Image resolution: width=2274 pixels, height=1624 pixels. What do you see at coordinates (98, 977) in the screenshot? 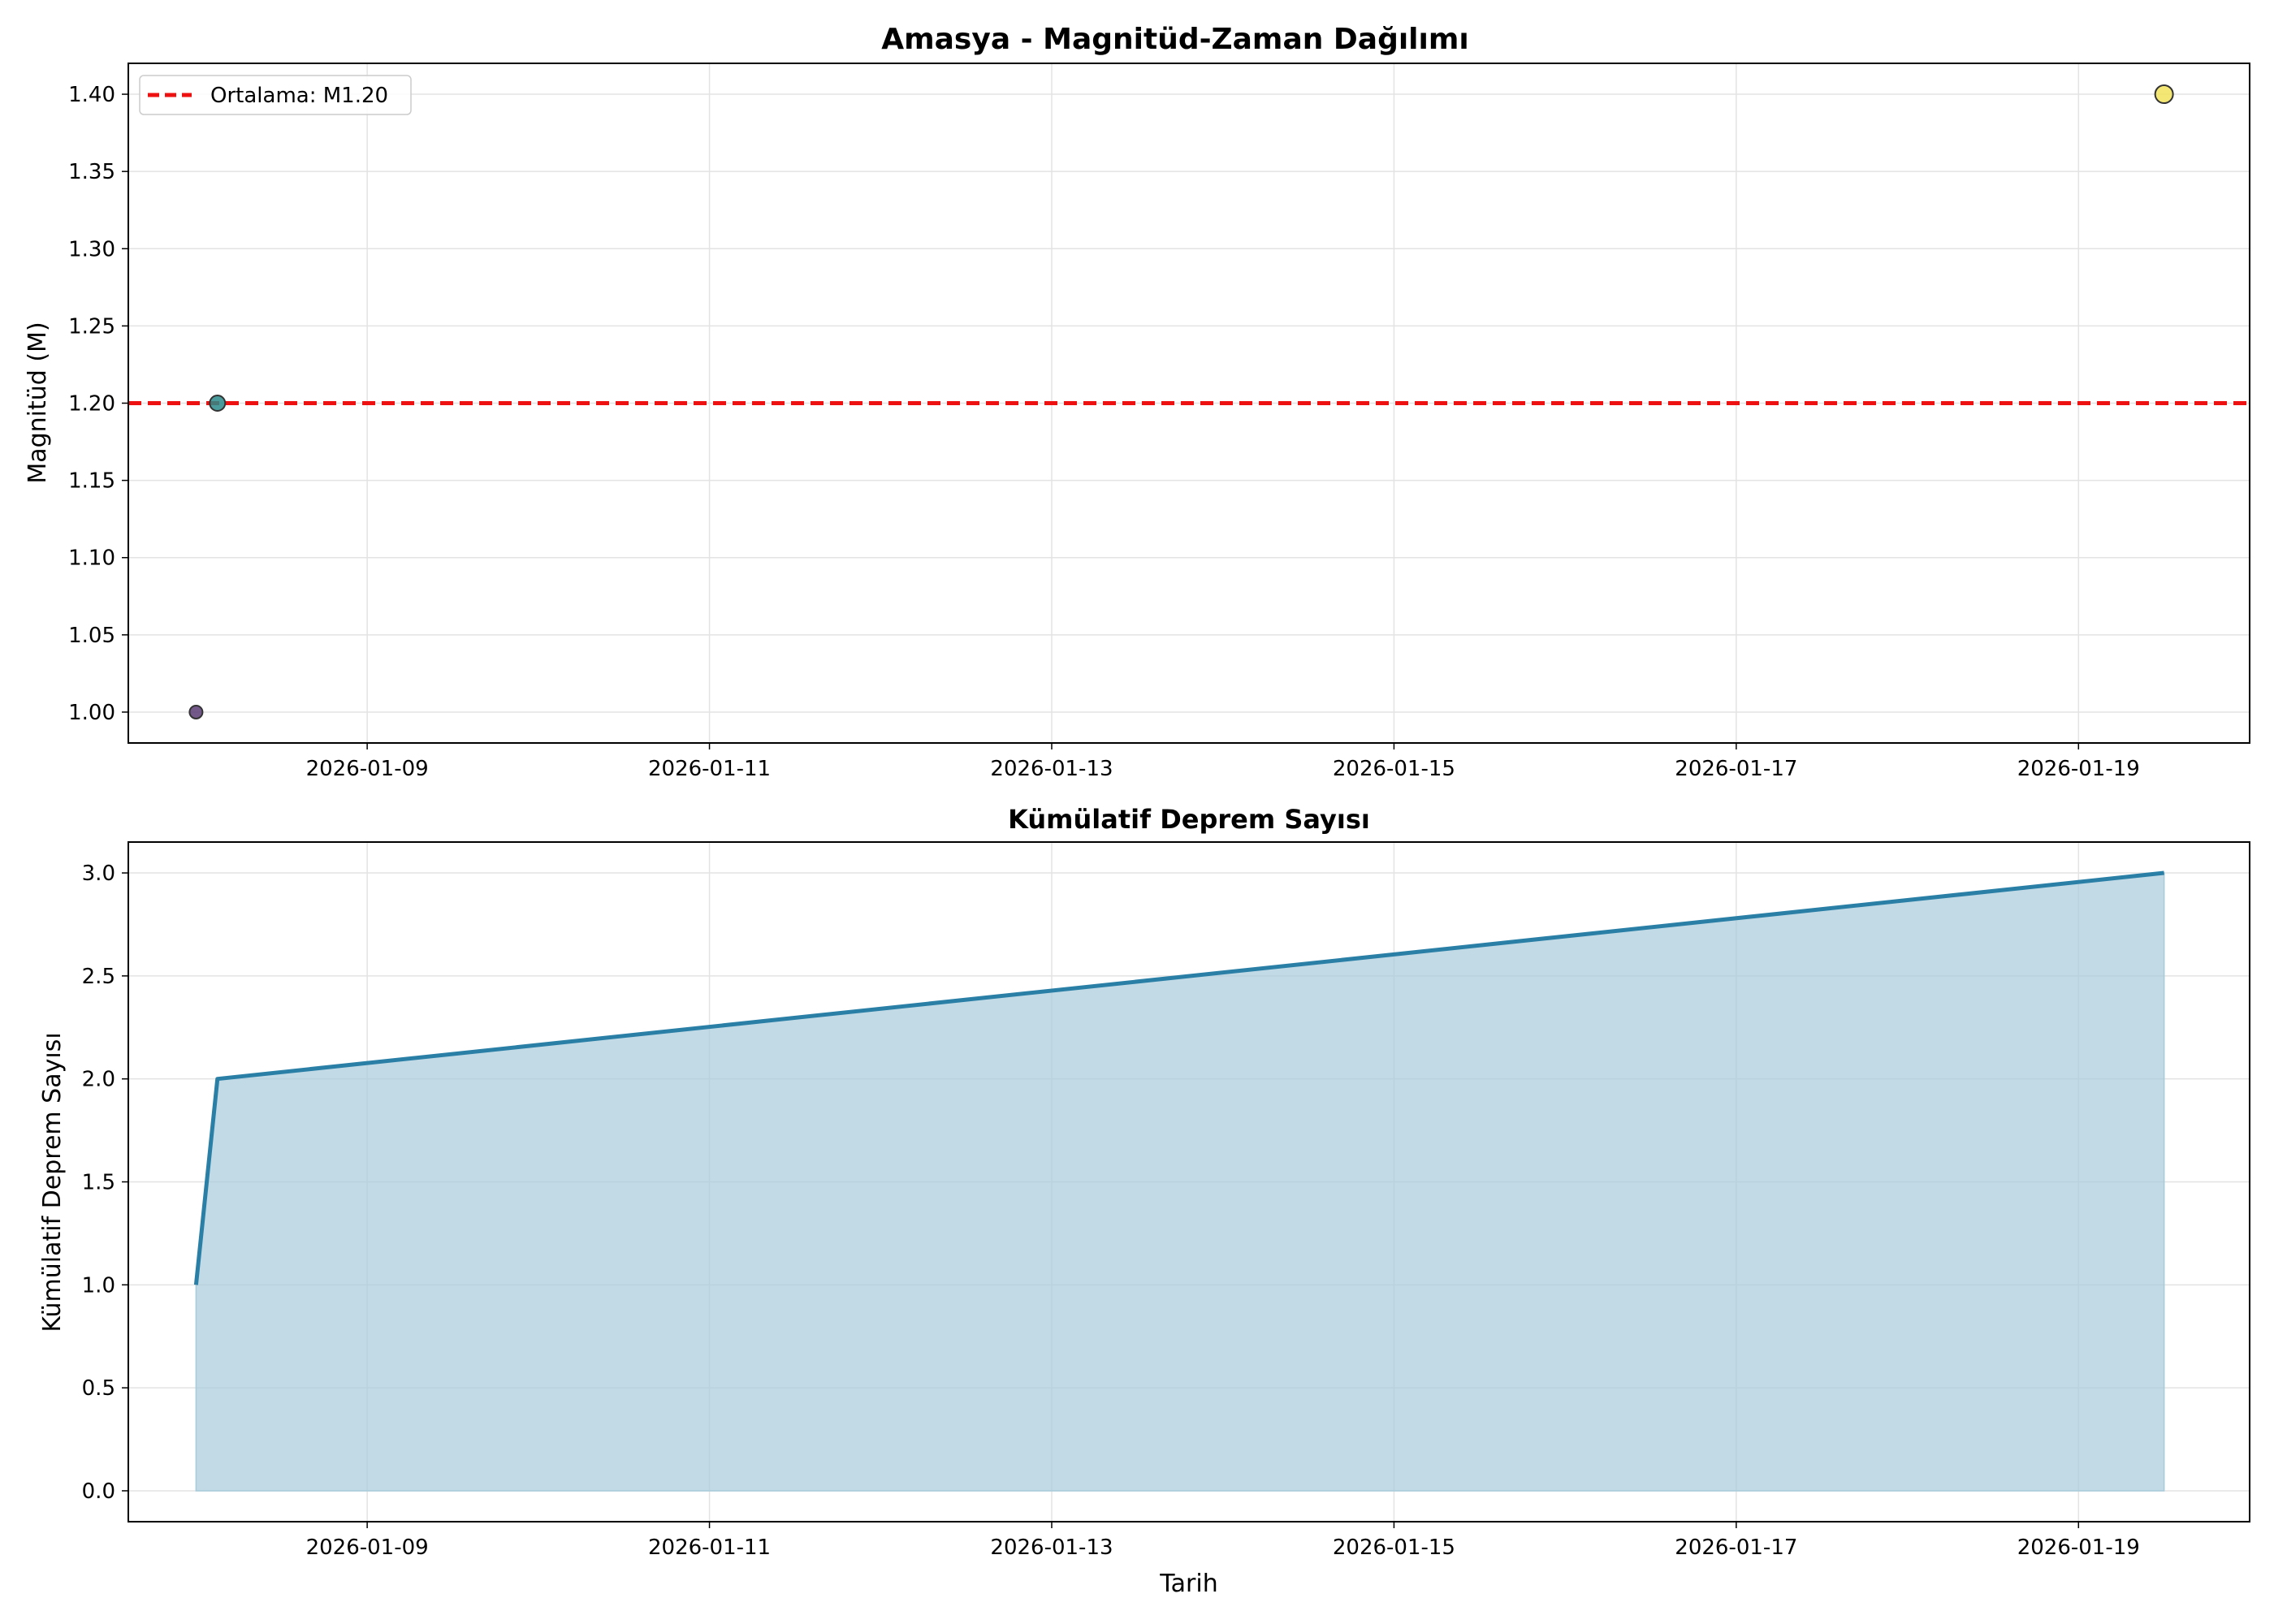
I see `y-tick-label: 2.5` at bounding box center [98, 977].